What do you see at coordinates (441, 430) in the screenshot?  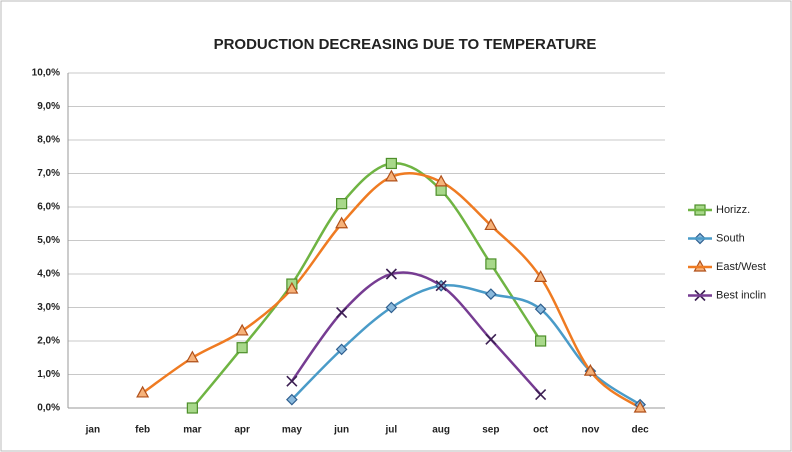 I see `x-tick-label: aug` at bounding box center [441, 430].